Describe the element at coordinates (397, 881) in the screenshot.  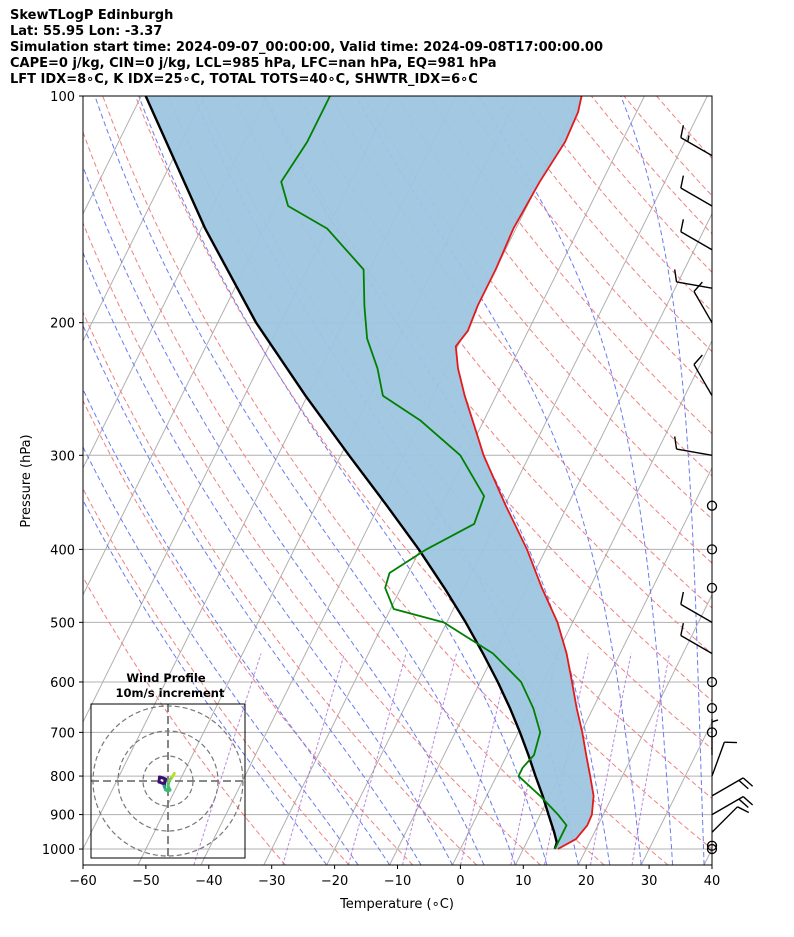
I see `x-tick-label: −10` at that location.